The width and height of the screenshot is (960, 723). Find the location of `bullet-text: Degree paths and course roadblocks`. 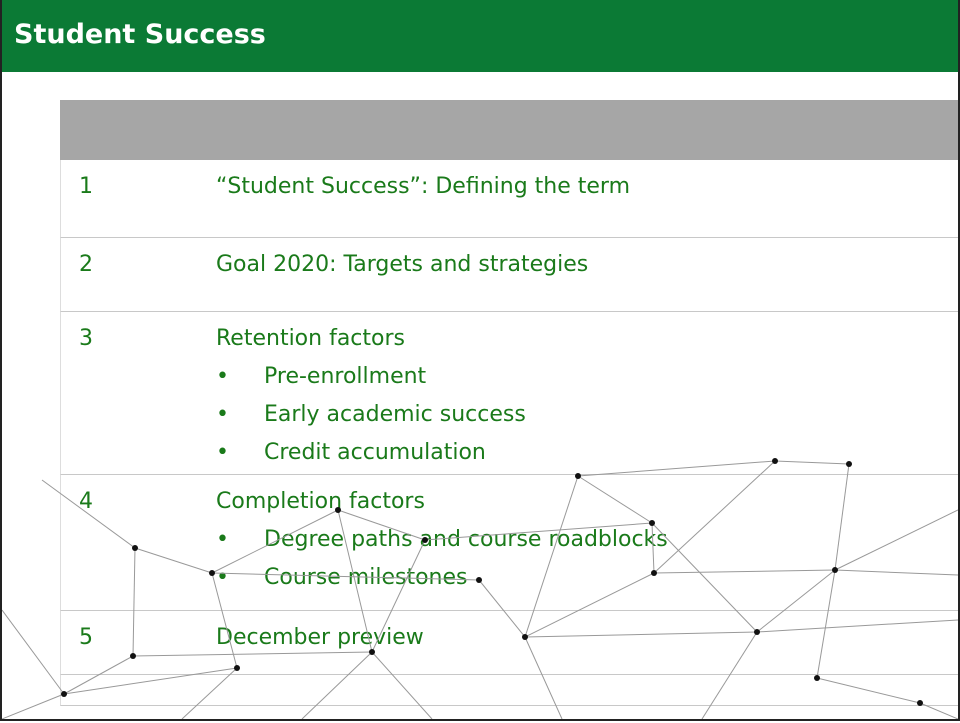

bullet-text: Degree paths and course roadblocks is located at coordinates (466, 539).